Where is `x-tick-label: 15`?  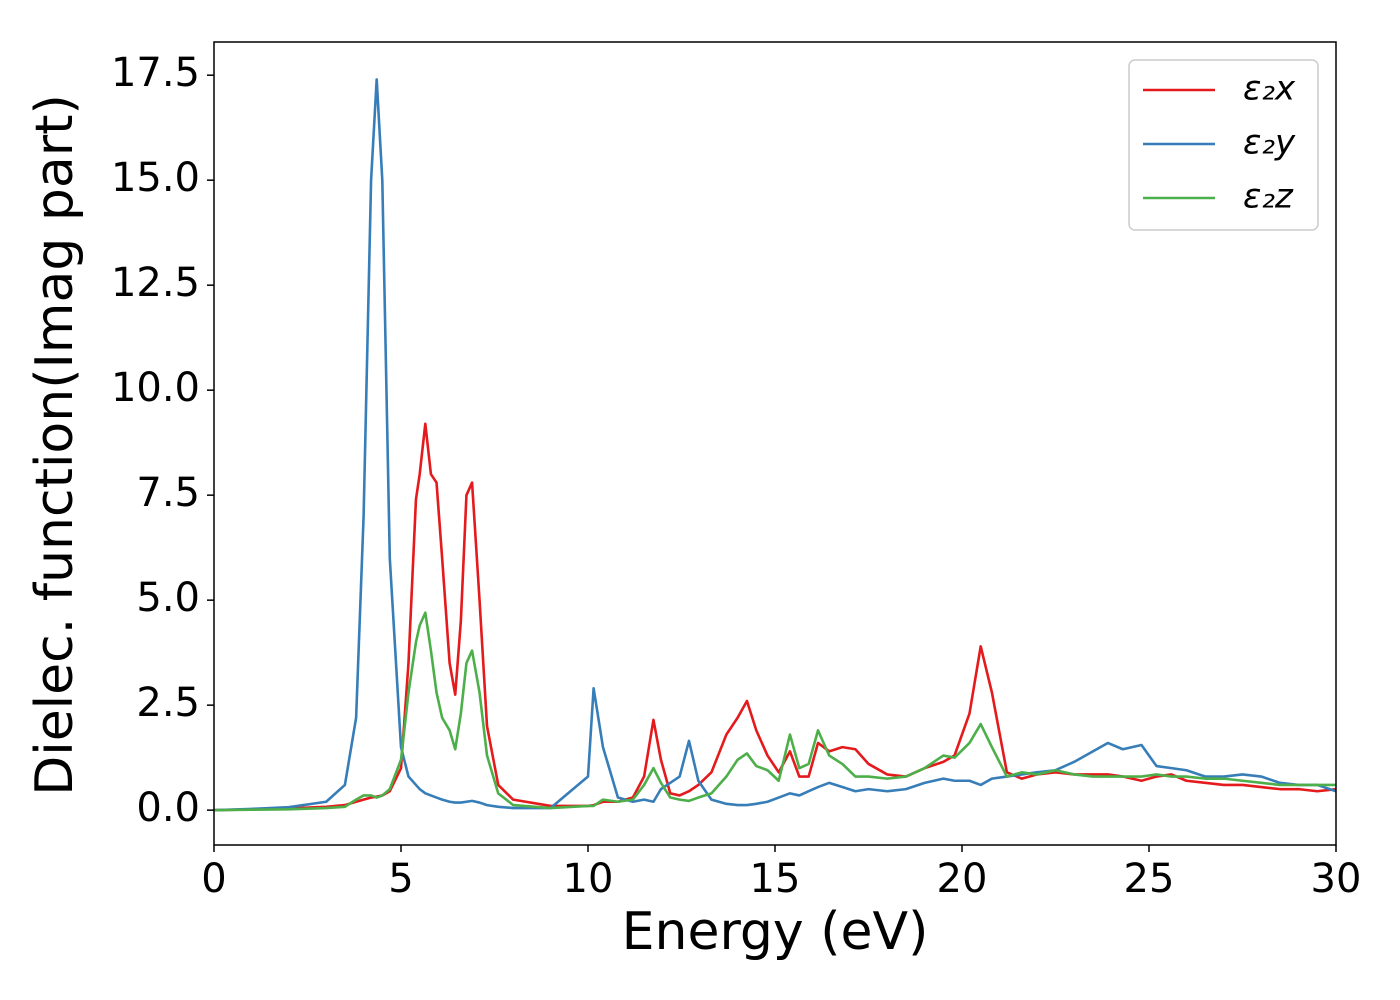 x-tick-label: 15 is located at coordinates (775, 879).